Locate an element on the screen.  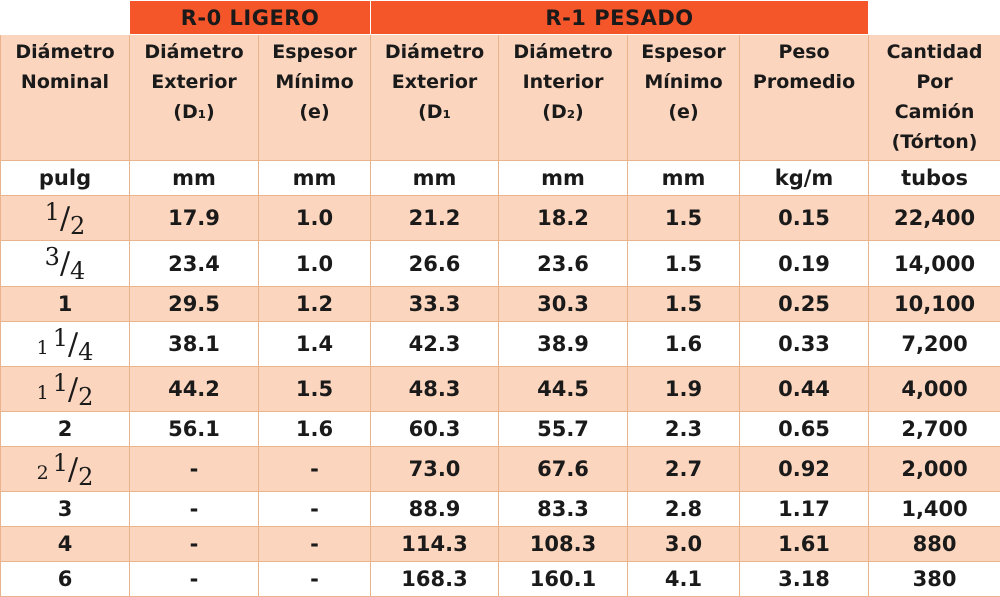
group-r0-ligero: R-0 LIGERO is located at coordinates (250, 18).